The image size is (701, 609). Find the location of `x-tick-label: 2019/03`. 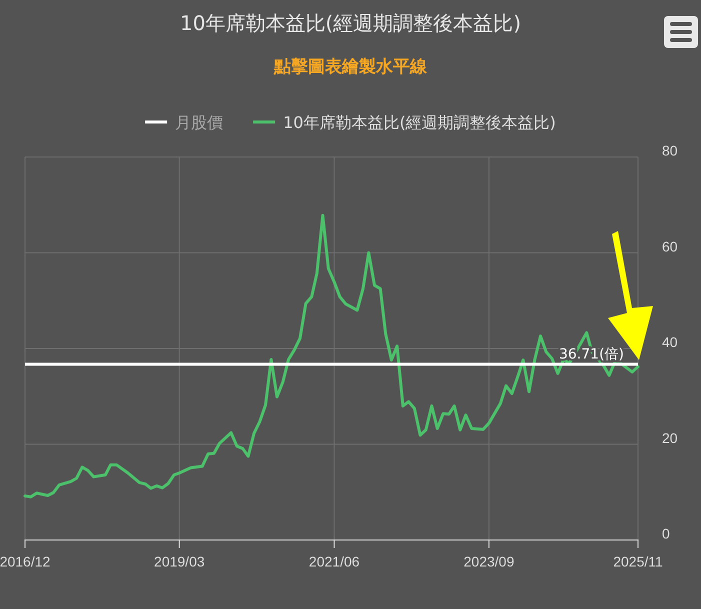

x-tick-label: 2019/03 is located at coordinates (179, 561).